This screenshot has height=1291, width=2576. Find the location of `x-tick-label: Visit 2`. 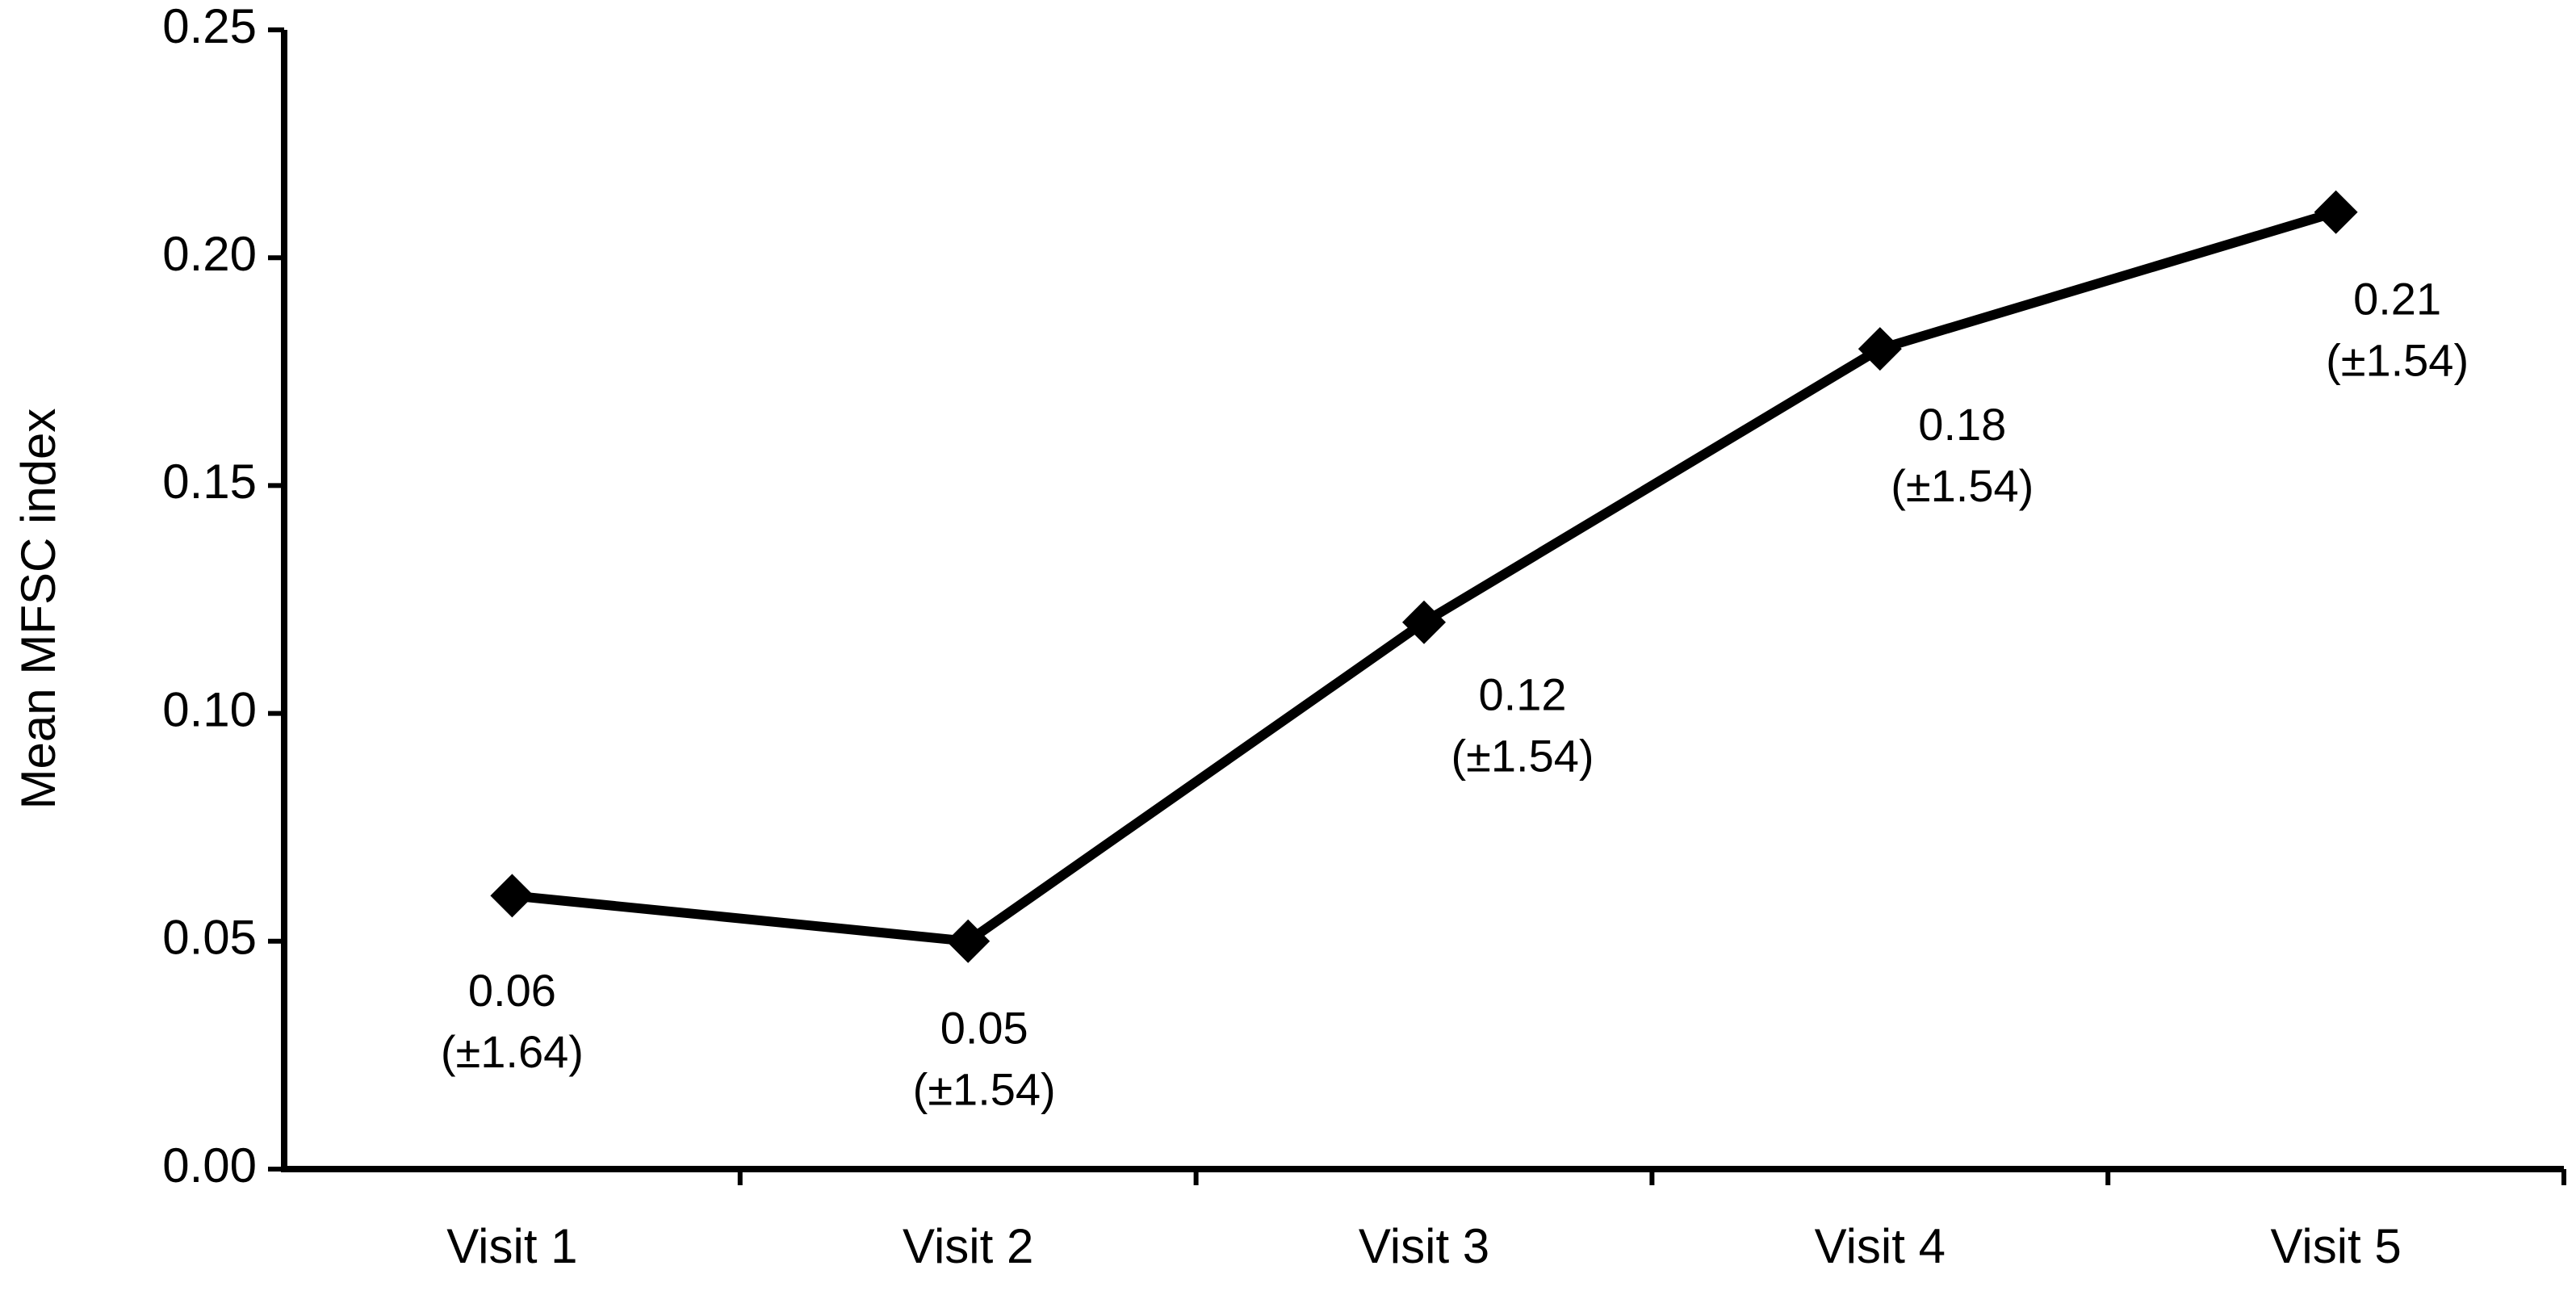

x-tick-label: Visit 2 is located at coordinates (968, 1246).